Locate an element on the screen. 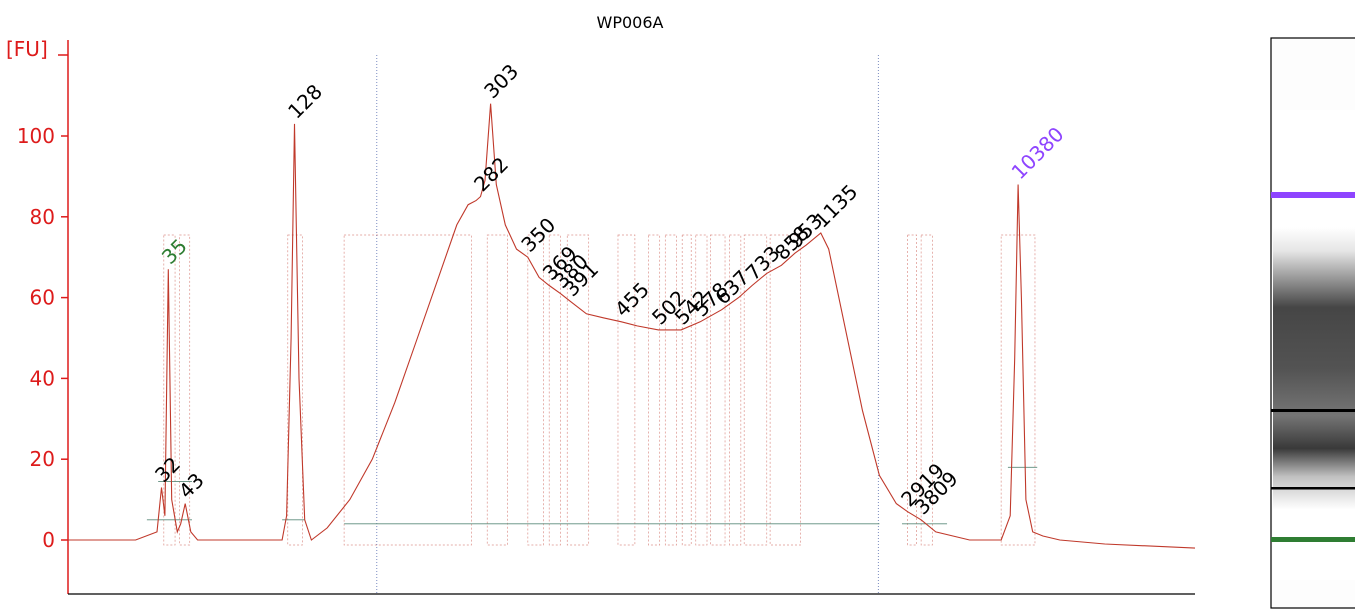 The width and height of the screenshot is (1355, 609). y-tick-label: 80 is located at coordinates (42, 217).